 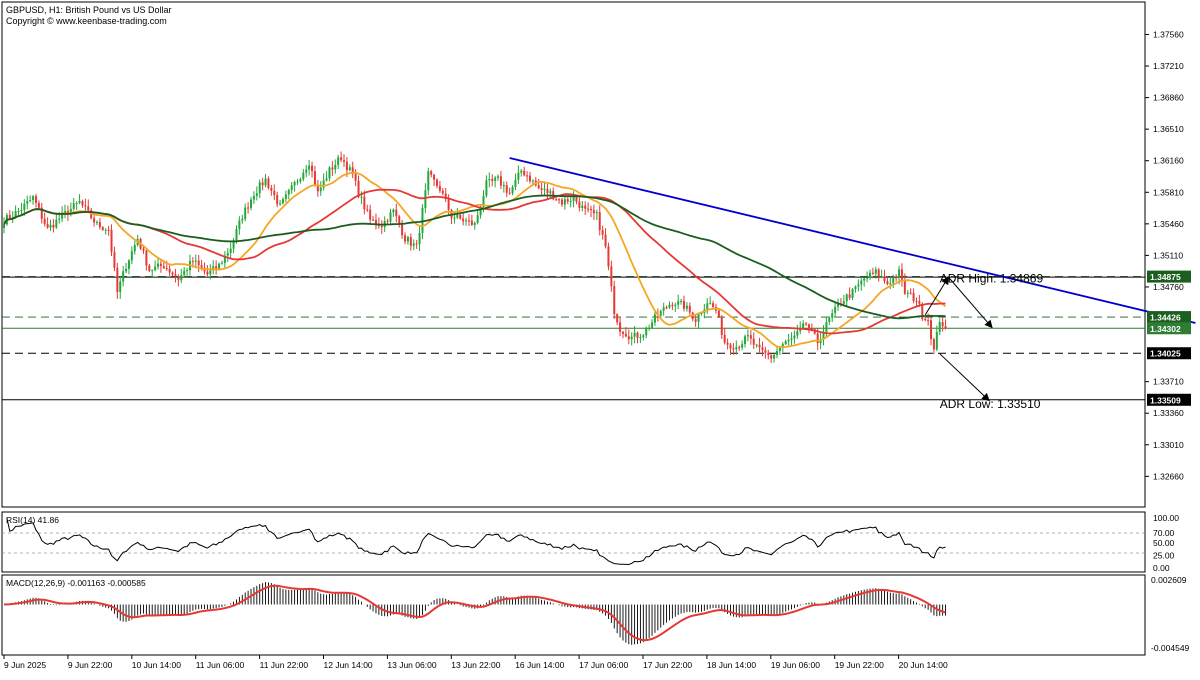 What do you see at coordinates (852, 240) in the screenshot?
I see `trendline` at bounding box center [852, 240].